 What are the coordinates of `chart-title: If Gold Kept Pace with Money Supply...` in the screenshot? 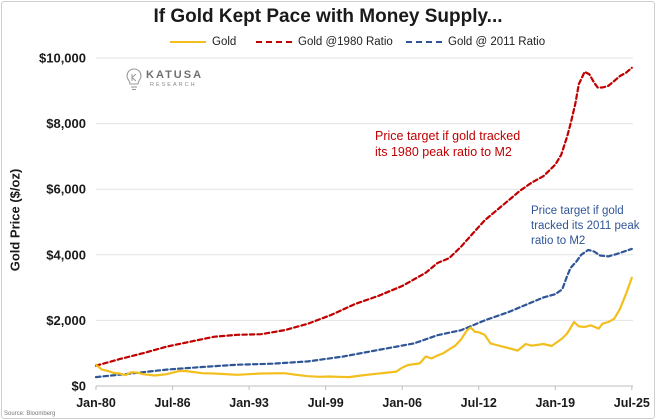 It's located at (328, 16).